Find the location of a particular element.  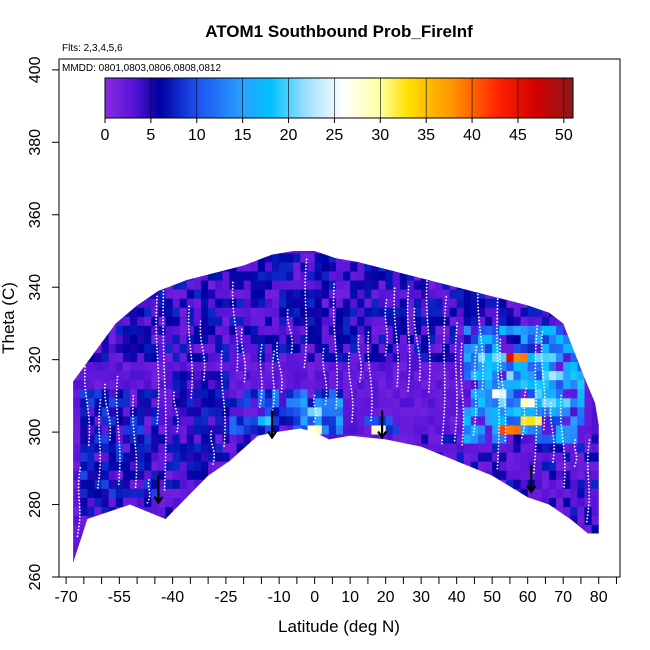

arrow-markers is located at coordinates (345, 457).